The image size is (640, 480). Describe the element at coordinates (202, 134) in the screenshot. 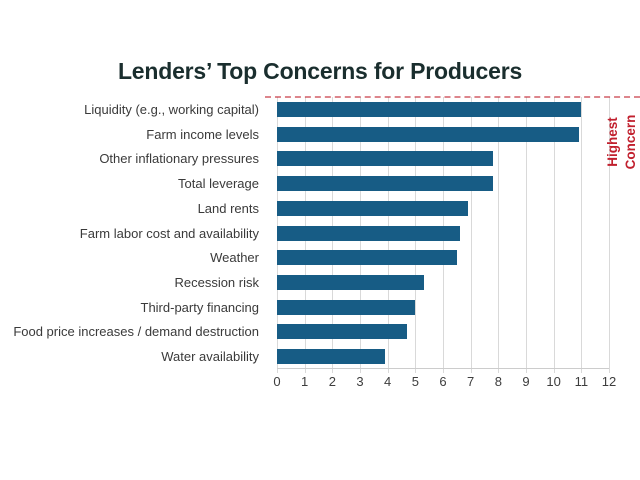

I see `category-label: Farm income levels` at that location.